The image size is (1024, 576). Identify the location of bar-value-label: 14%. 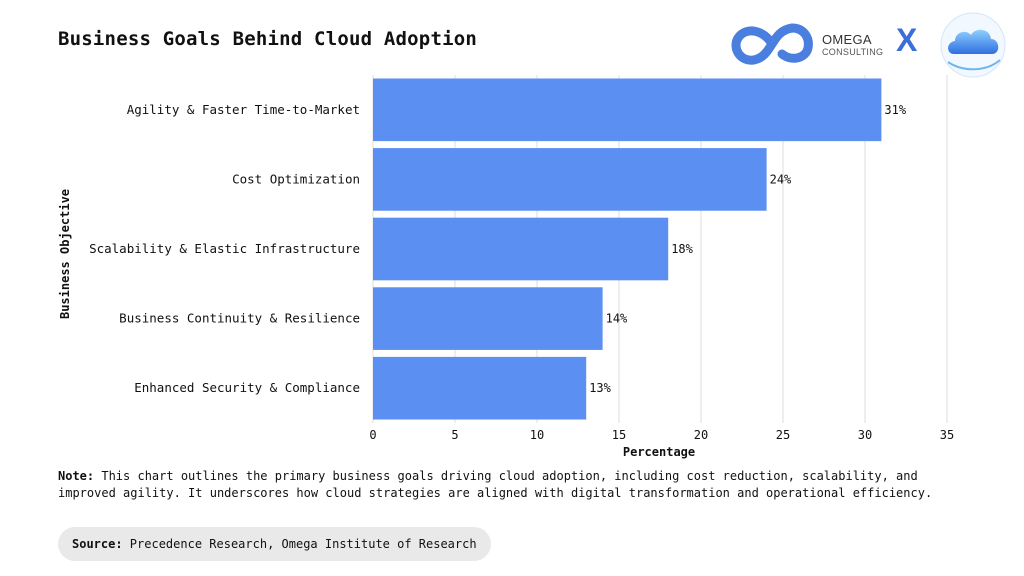
(617, 319).